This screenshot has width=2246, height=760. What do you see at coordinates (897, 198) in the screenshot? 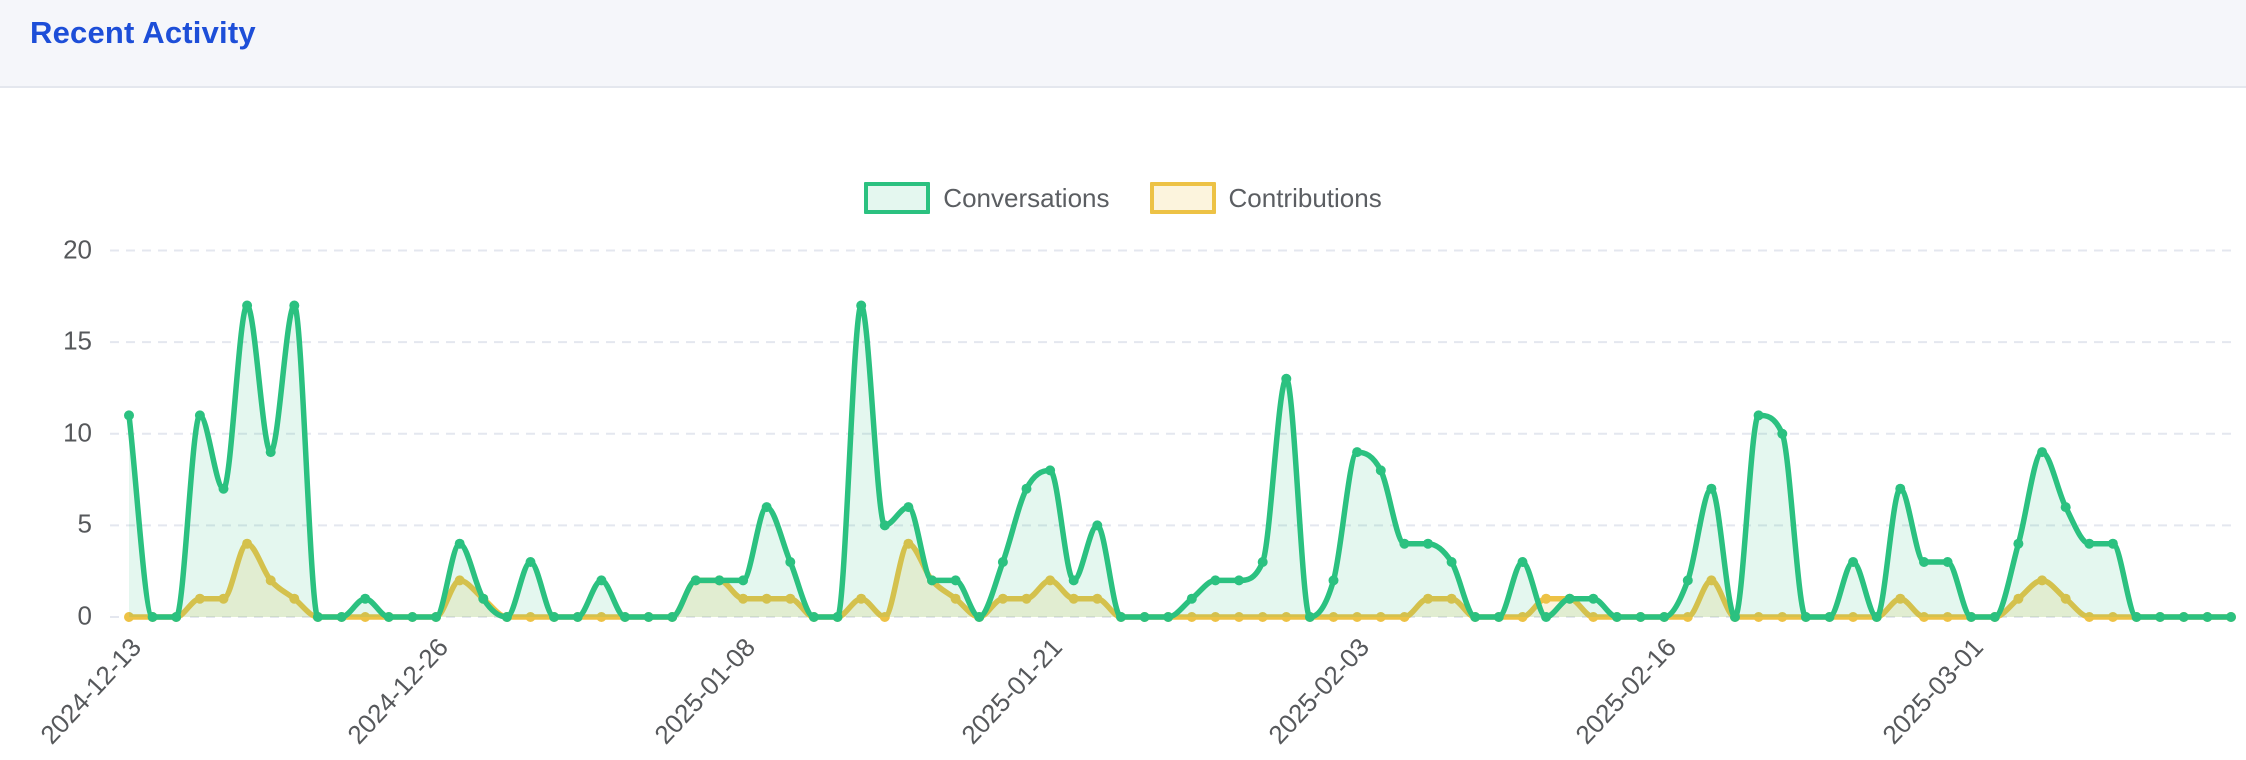
I see `conversations-swatch` at bounding box center [897, 198].